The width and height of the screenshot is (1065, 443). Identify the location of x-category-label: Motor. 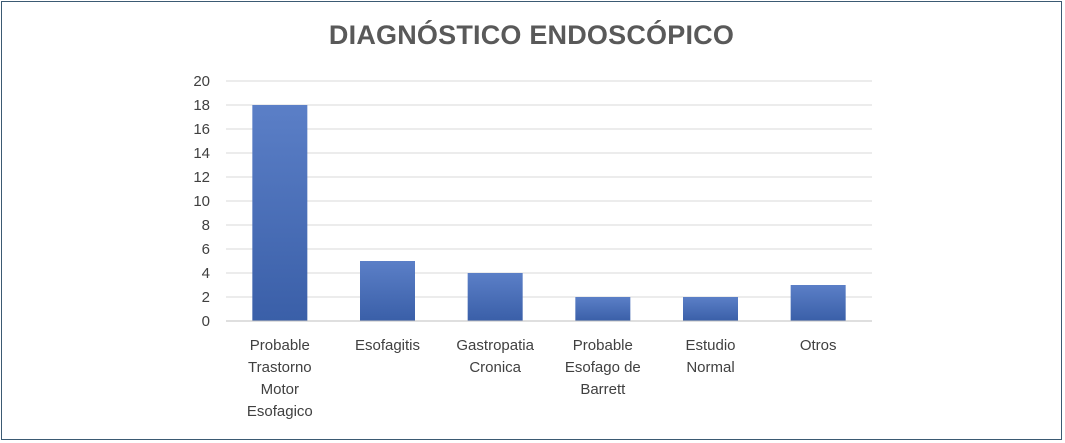
(280, 389).